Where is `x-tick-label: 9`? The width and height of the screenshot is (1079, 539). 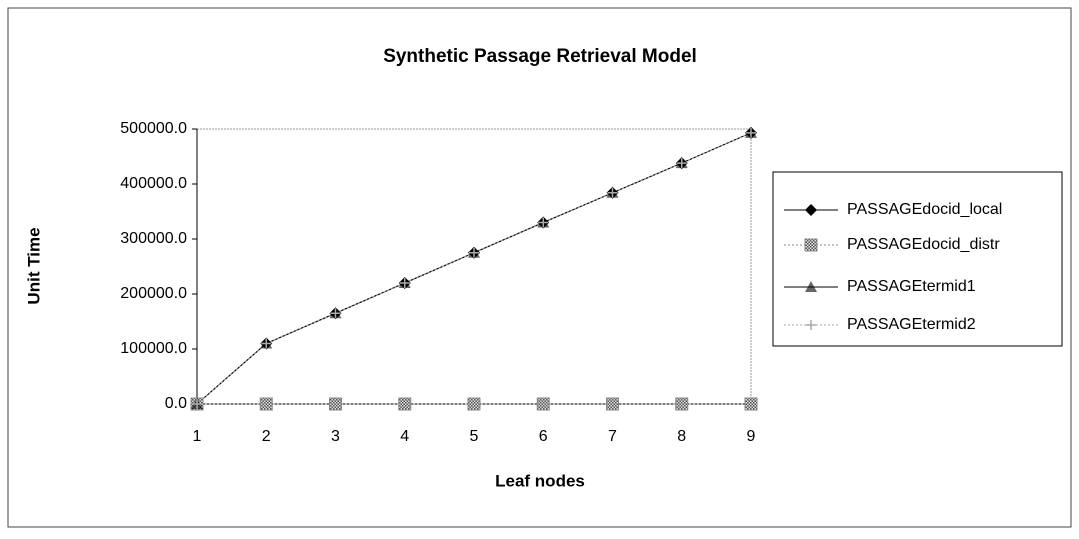
x-tick-label: 9 is located at coordinates (751, 436).